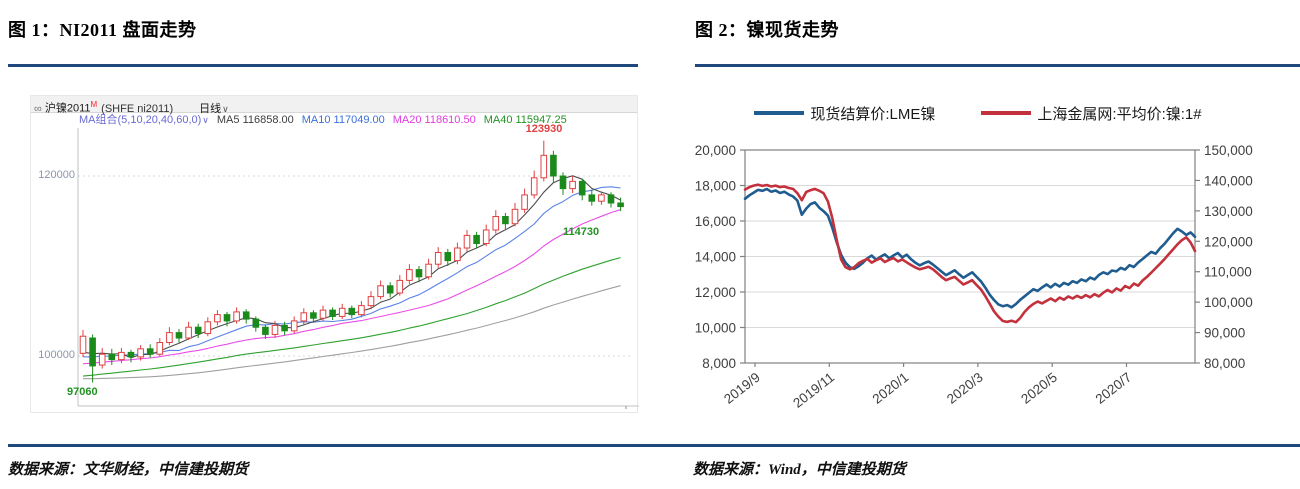 The height and width of the screenshot is (489, 1300). What do you see at coordinates (56, 175) in the screenshot?
I see `y-axis-label-120000: 120000` at bounding box center [56, 175].